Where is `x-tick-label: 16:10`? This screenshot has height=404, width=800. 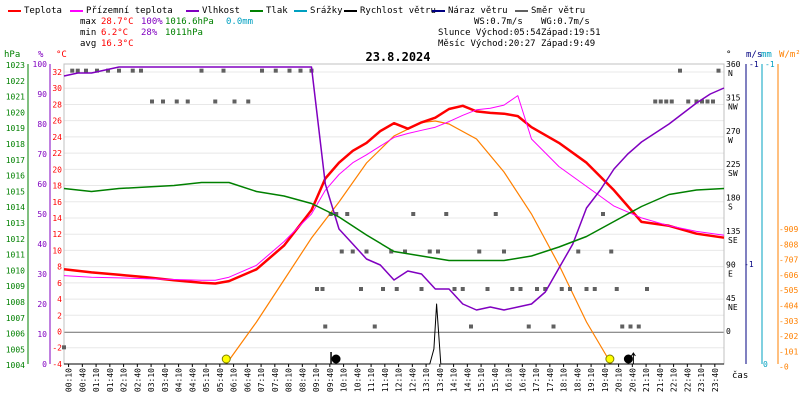
x-tick-label: 16:10 is located at coordinates (509, 380).